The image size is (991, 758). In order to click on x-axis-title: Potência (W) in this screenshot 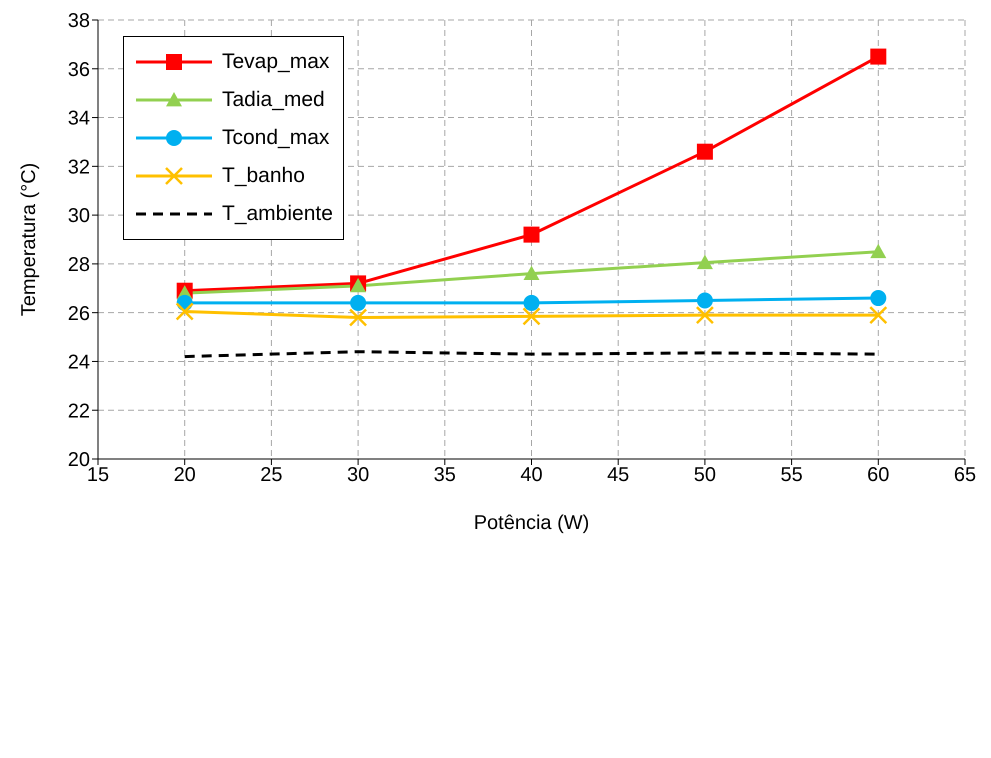, I will do `click(532, 523)`.